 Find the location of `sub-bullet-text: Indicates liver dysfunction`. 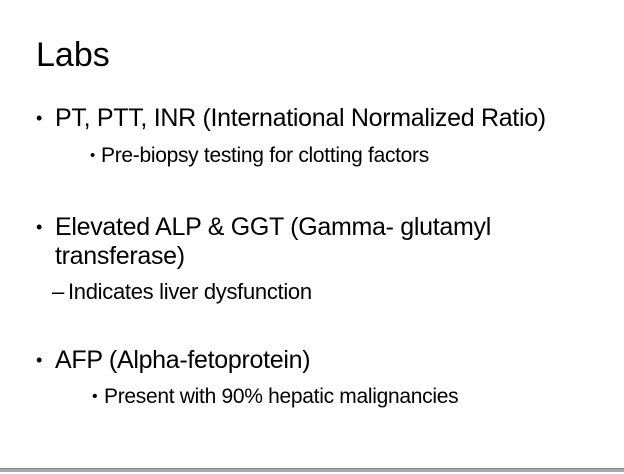

sub-bullet-text: Indicates liver dysfunction is located at coordinates (190, 292).